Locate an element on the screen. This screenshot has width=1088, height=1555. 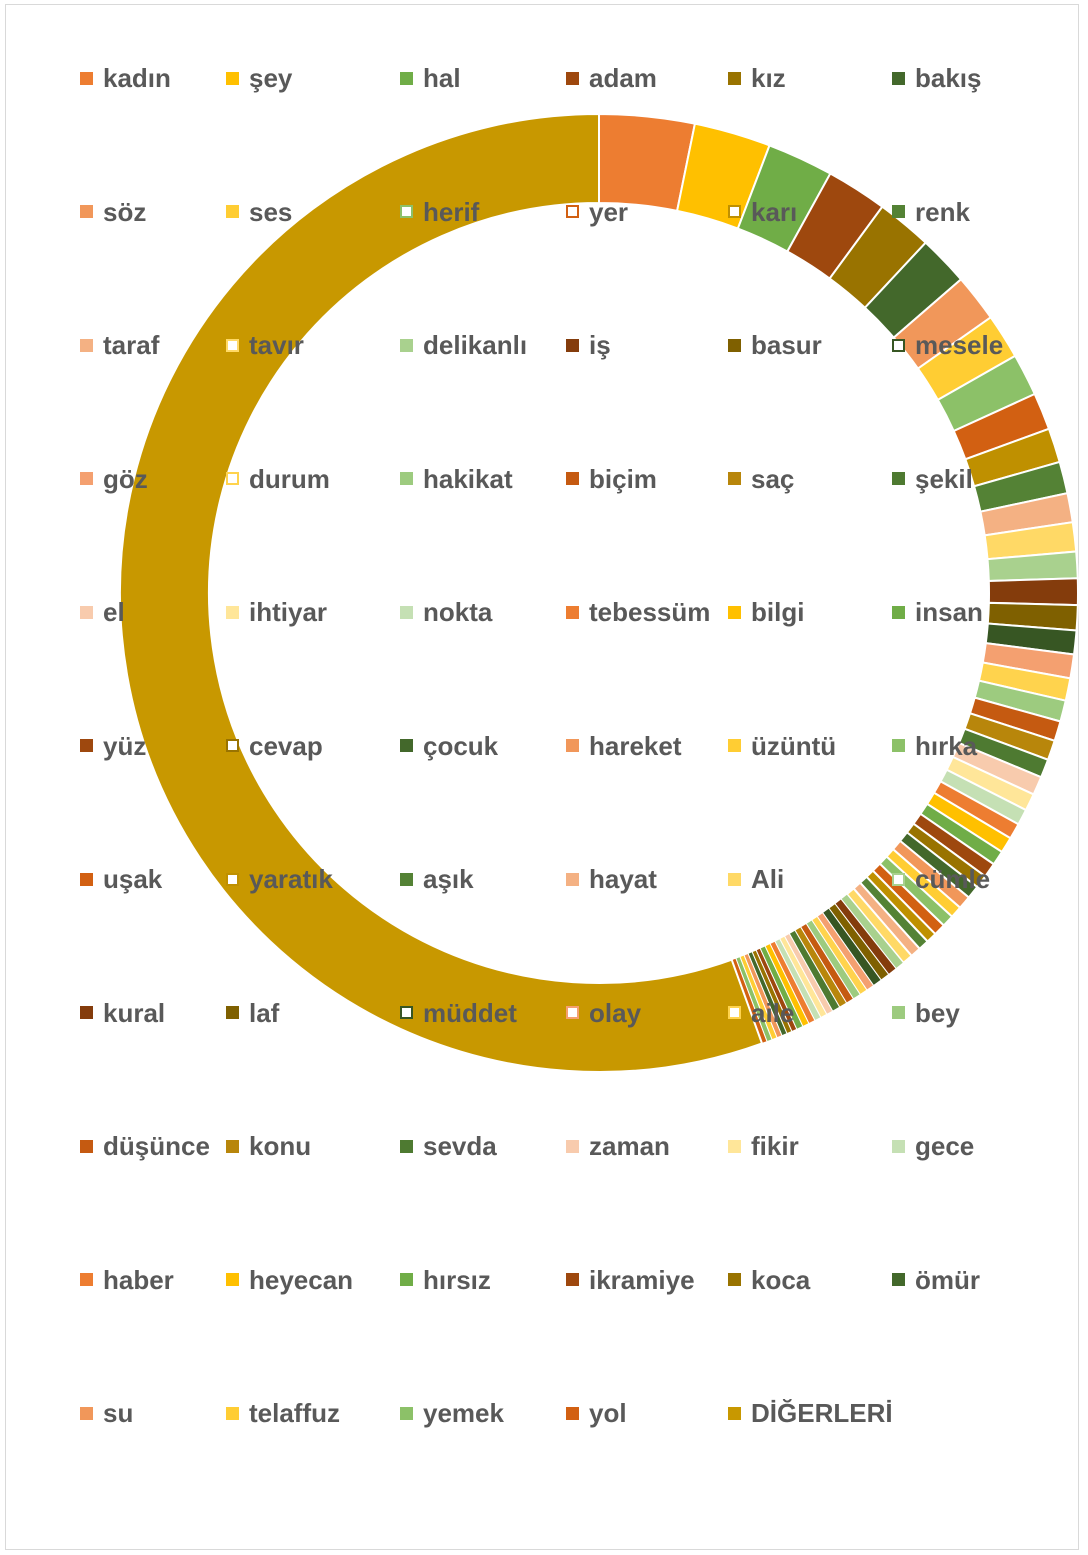
legend-label: aşık is located at coordinates (448, 879).